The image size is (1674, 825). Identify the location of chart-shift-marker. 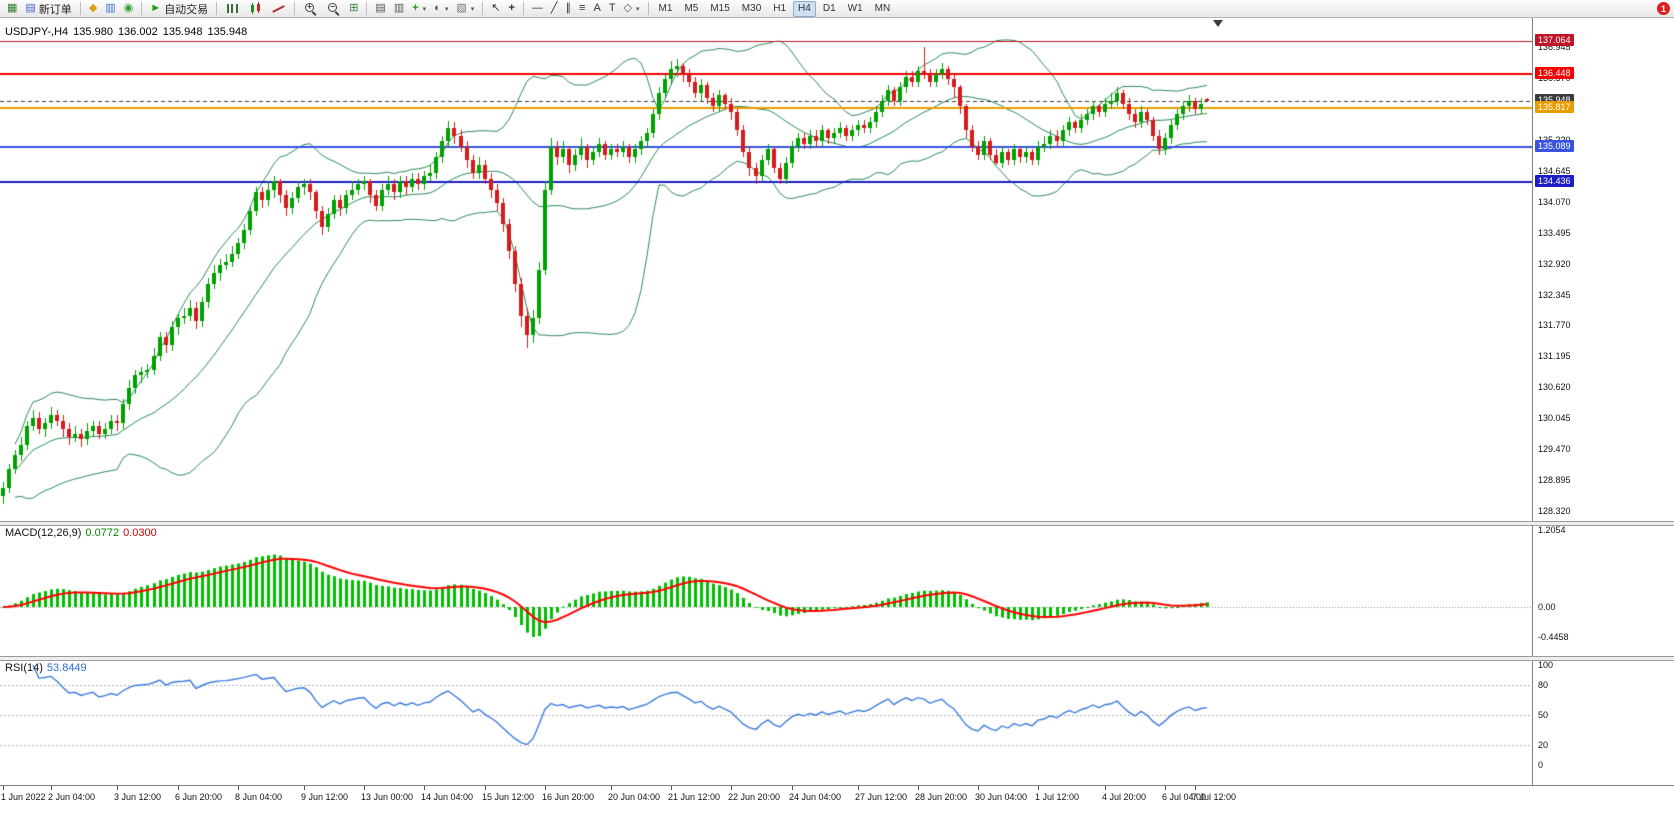
(1218, 23).